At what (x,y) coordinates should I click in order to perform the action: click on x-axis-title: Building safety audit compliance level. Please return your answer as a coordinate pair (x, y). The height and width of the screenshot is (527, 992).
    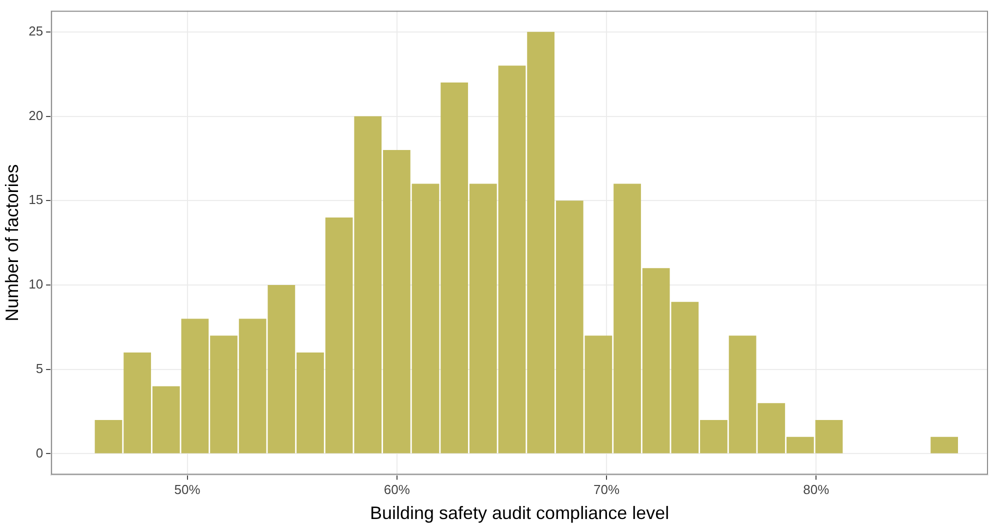
    Looking at the image, I should click on (520, 513).